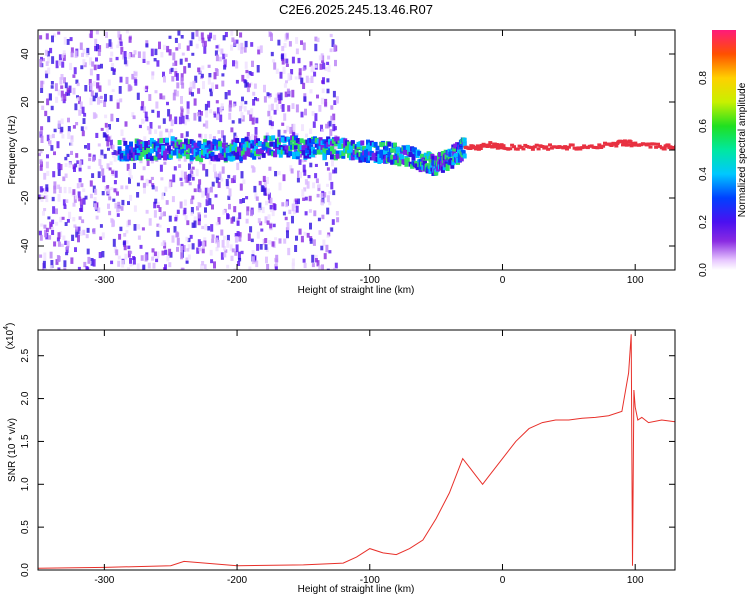 The height and width of the screenshot is (600, 750). Describe the element at coordinates (356, 290) in the screenshot. I see `spectrogram-xlabel: Height of straight line (km)` at that location.